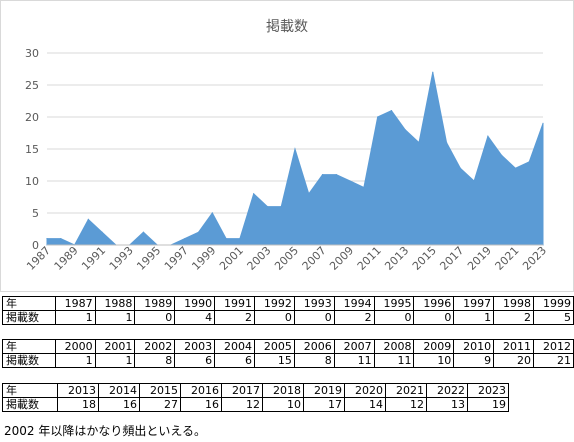  Describe the element at coordinates (447, 404) in the screenshot. I see `count-cell: 13` at that location.